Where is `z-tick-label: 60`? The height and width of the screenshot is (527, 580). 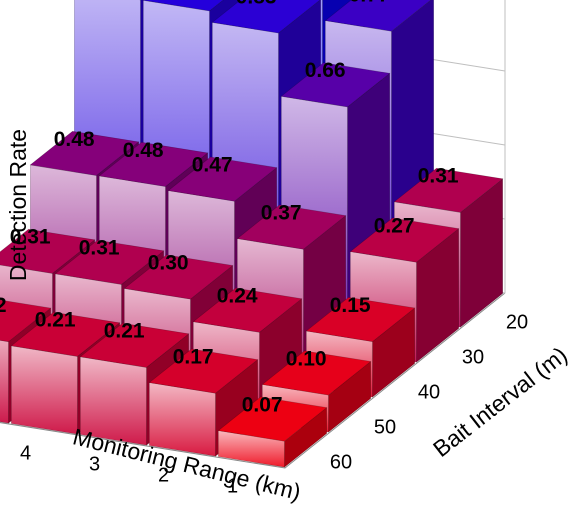
z-tick-label: 60 is located at coordinates (341, 463).